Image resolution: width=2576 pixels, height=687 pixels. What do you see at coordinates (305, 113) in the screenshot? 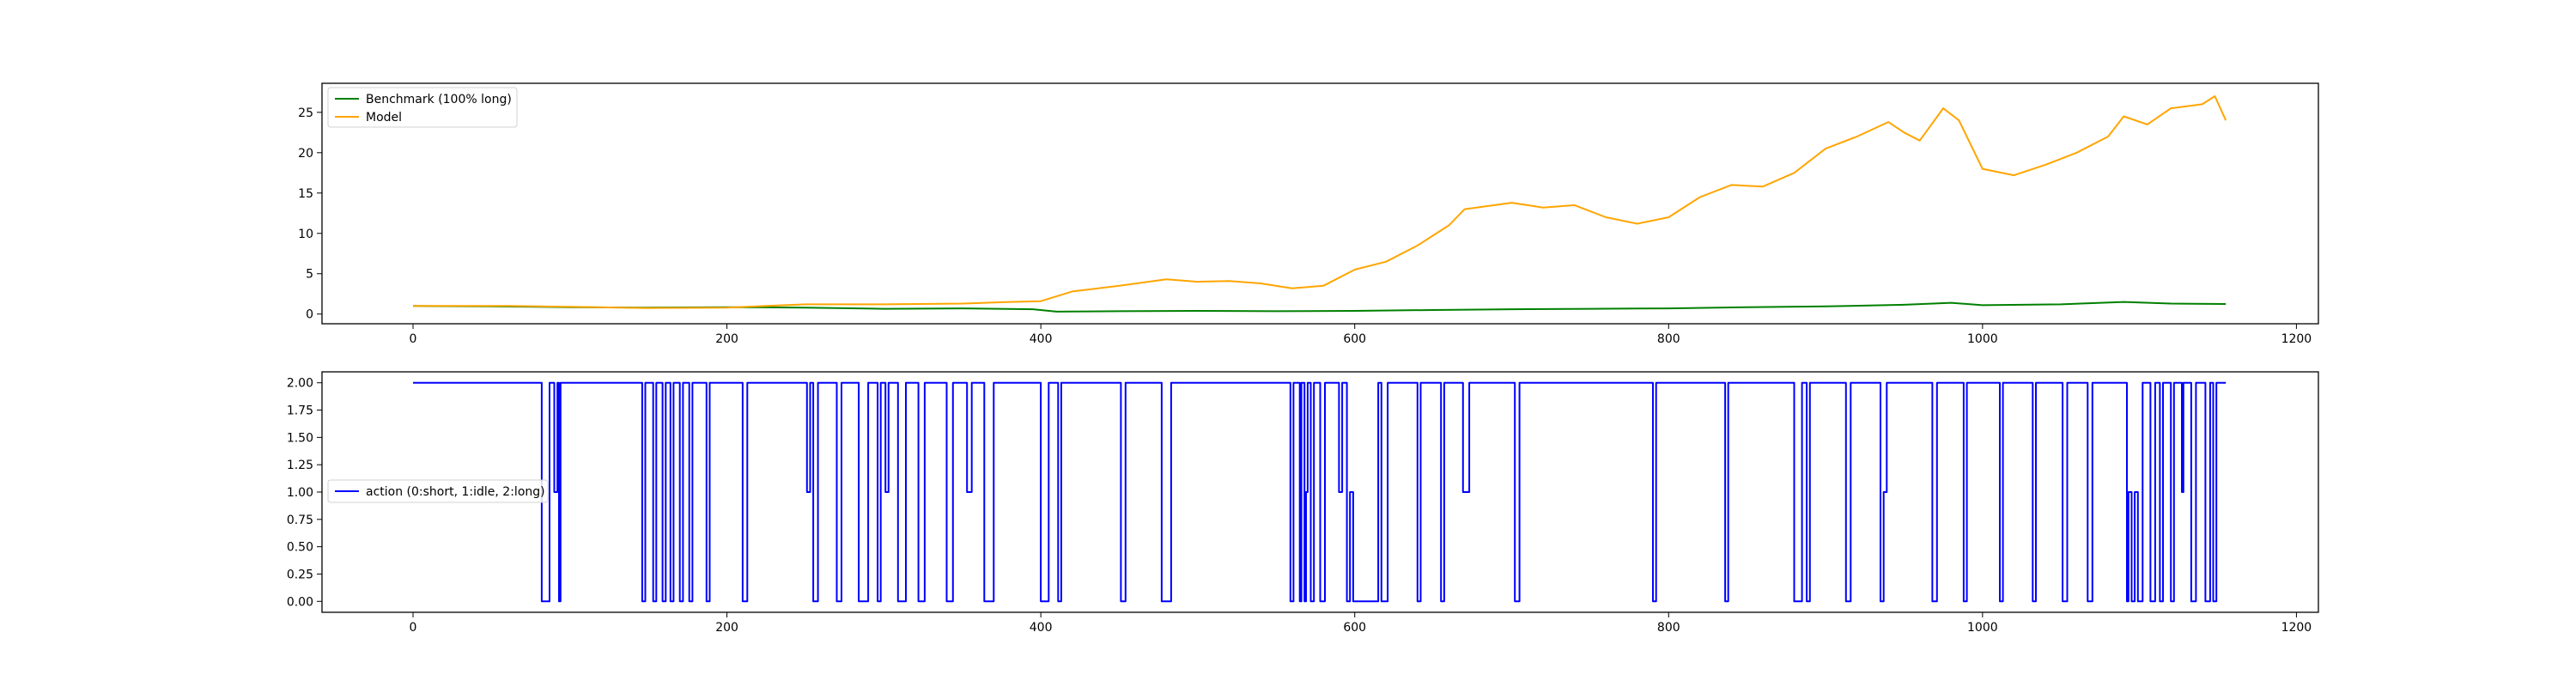
I see `y-tick-label: 25` at bounding box center [305, 113].